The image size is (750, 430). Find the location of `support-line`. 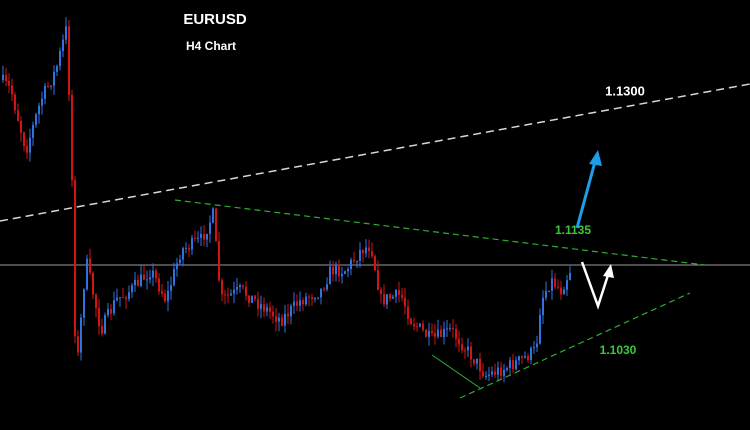

support-line is located at coordinates (456, 371).